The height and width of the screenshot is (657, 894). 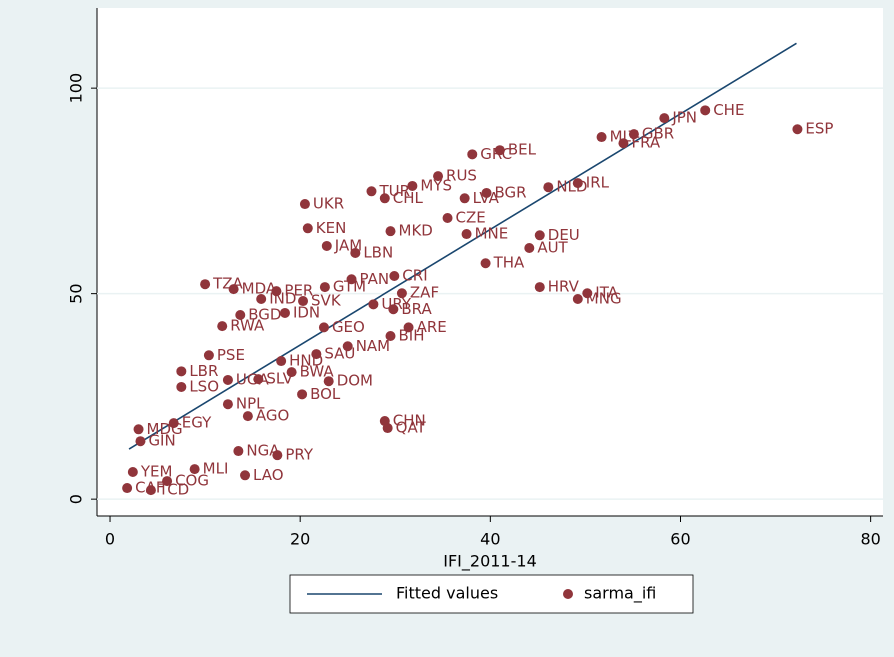 What do you see at coordinates (317, 372) in the screenshot?
I see `point-label: BWA` at bounding box center [317, 372].